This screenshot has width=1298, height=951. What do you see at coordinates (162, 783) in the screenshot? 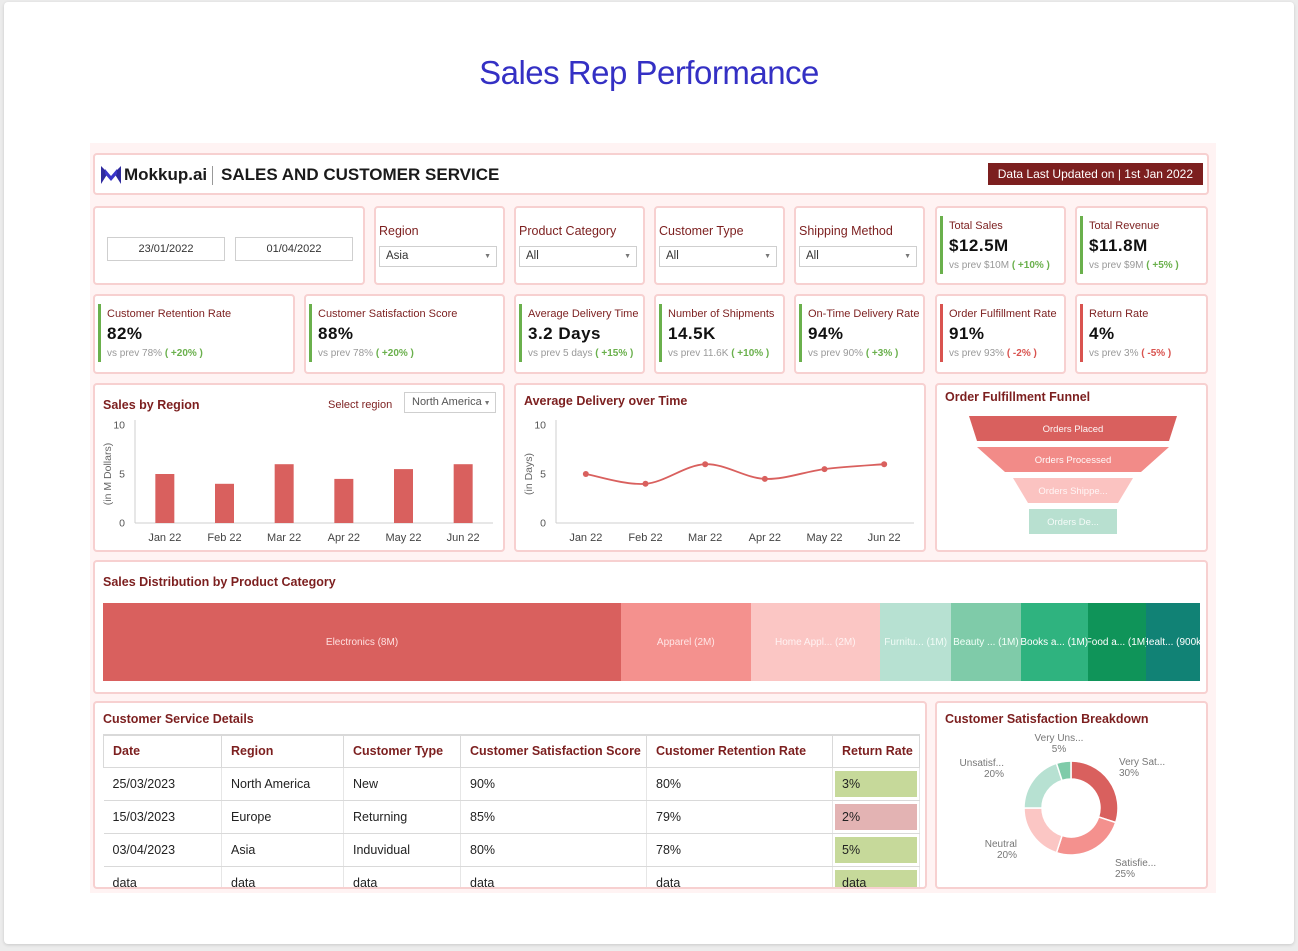
I see `cell-date: 25/03/2023` at bounding box center [162, 783].